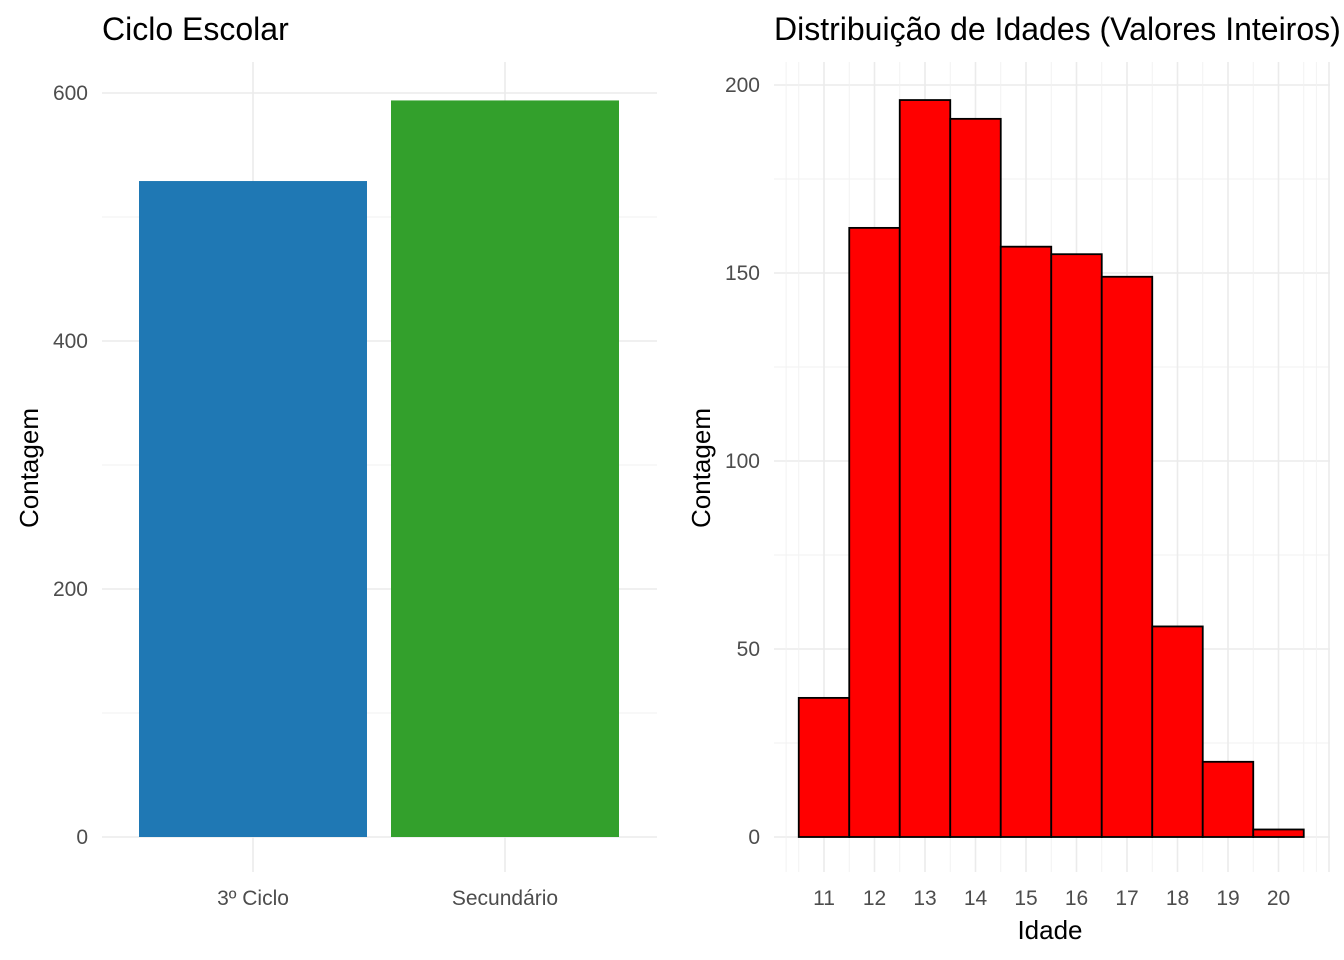 This screenshot has height=960, width=1344. Describe the element at coordinates (1025, 898) in the screenshot. I see `right-x-tick-label: 15` at that location.